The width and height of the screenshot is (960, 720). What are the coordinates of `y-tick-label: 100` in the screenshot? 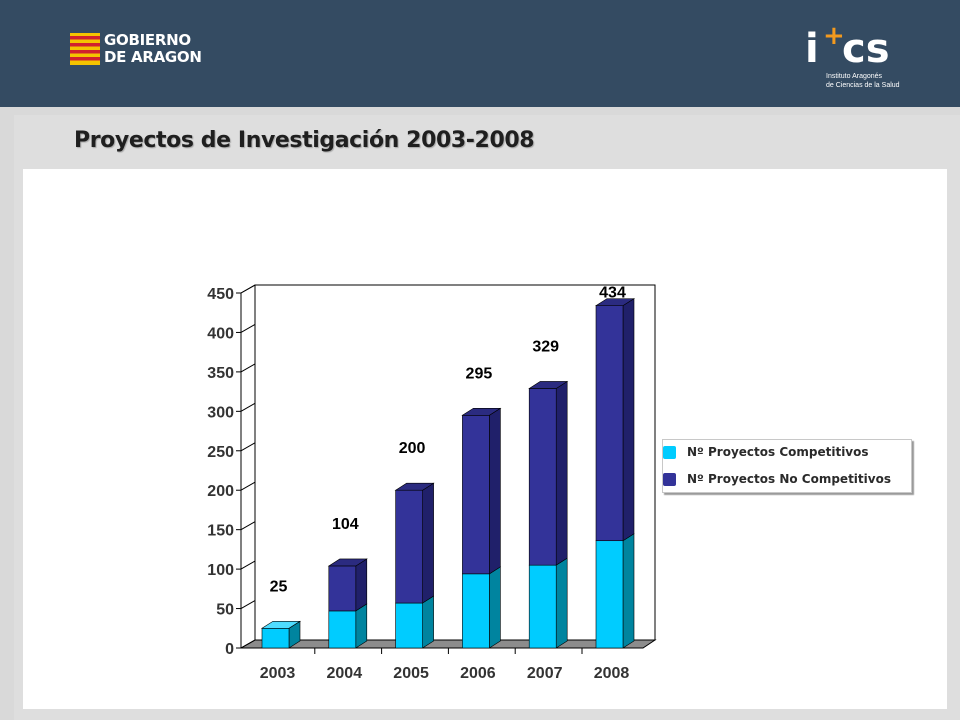 It's located at (220, 570).